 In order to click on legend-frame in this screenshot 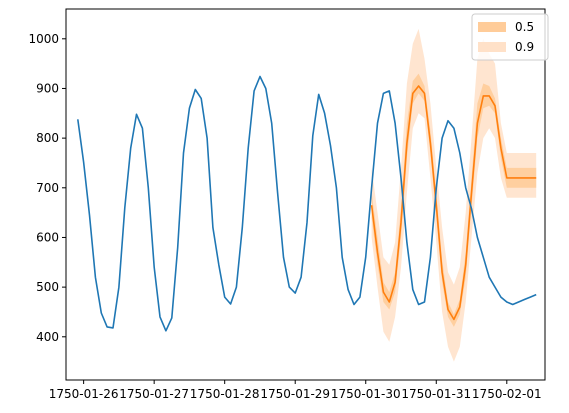, I will do `click(510, 37)`.